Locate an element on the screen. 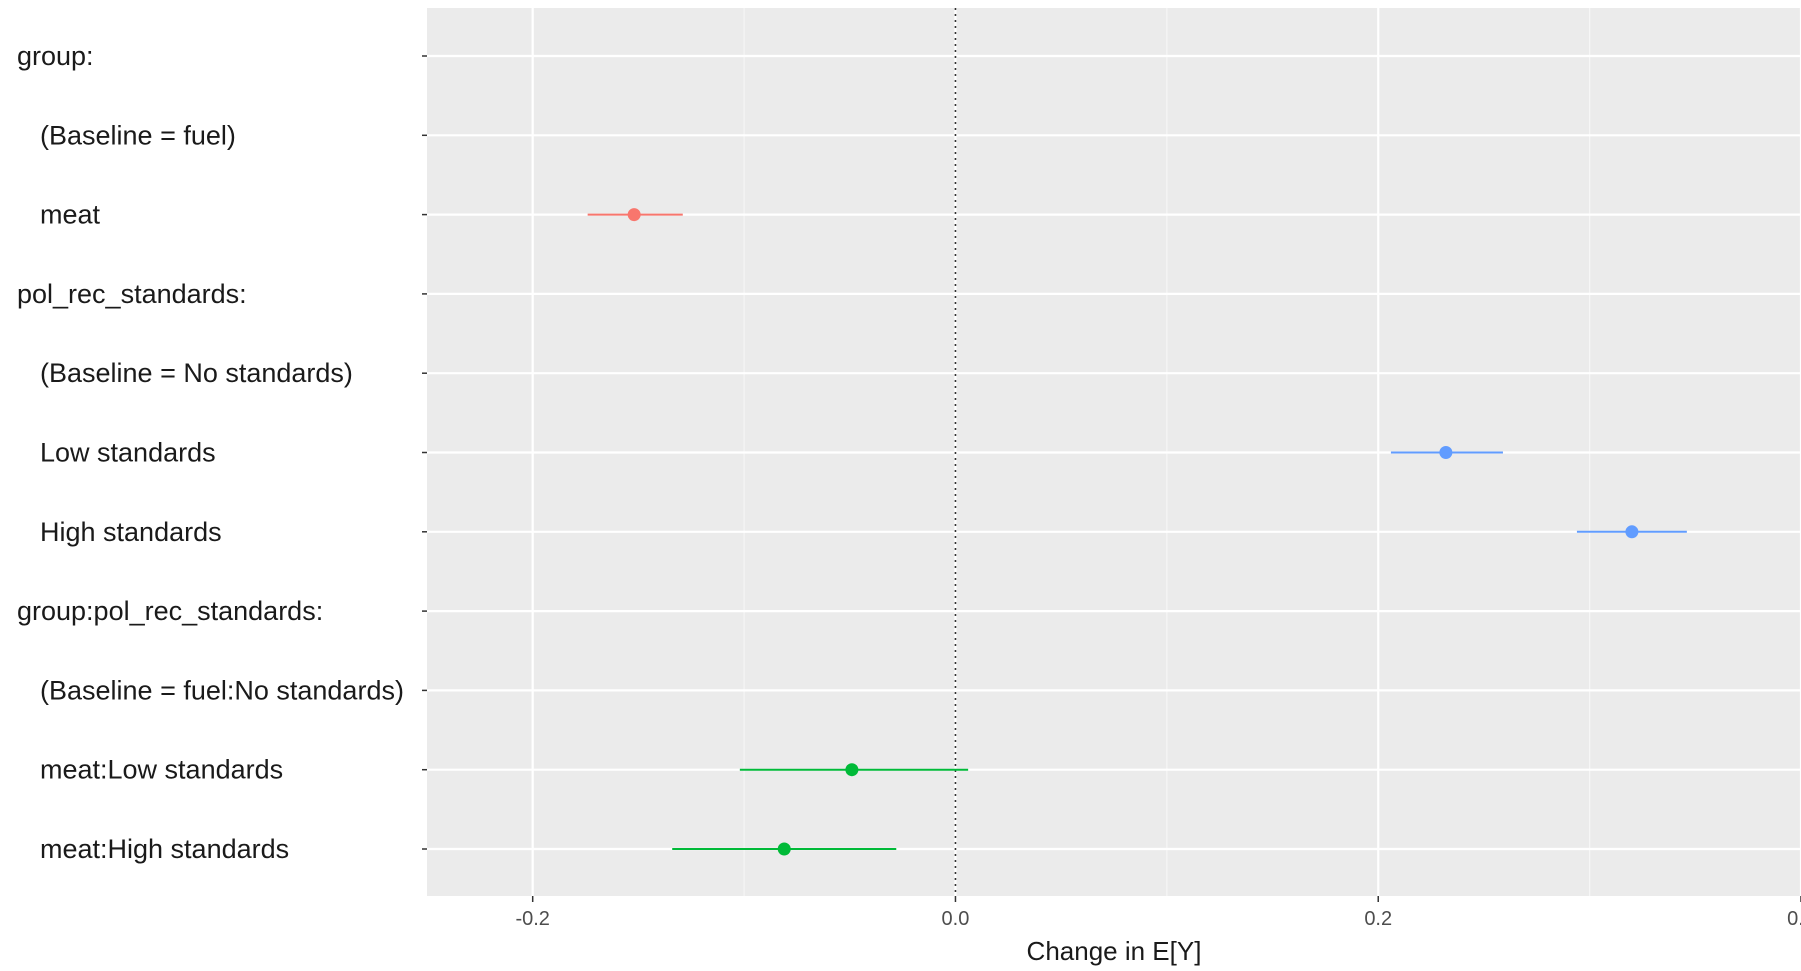 The image size is (1801, 971). y-axis-ticks is located at coordinates (424, 452).